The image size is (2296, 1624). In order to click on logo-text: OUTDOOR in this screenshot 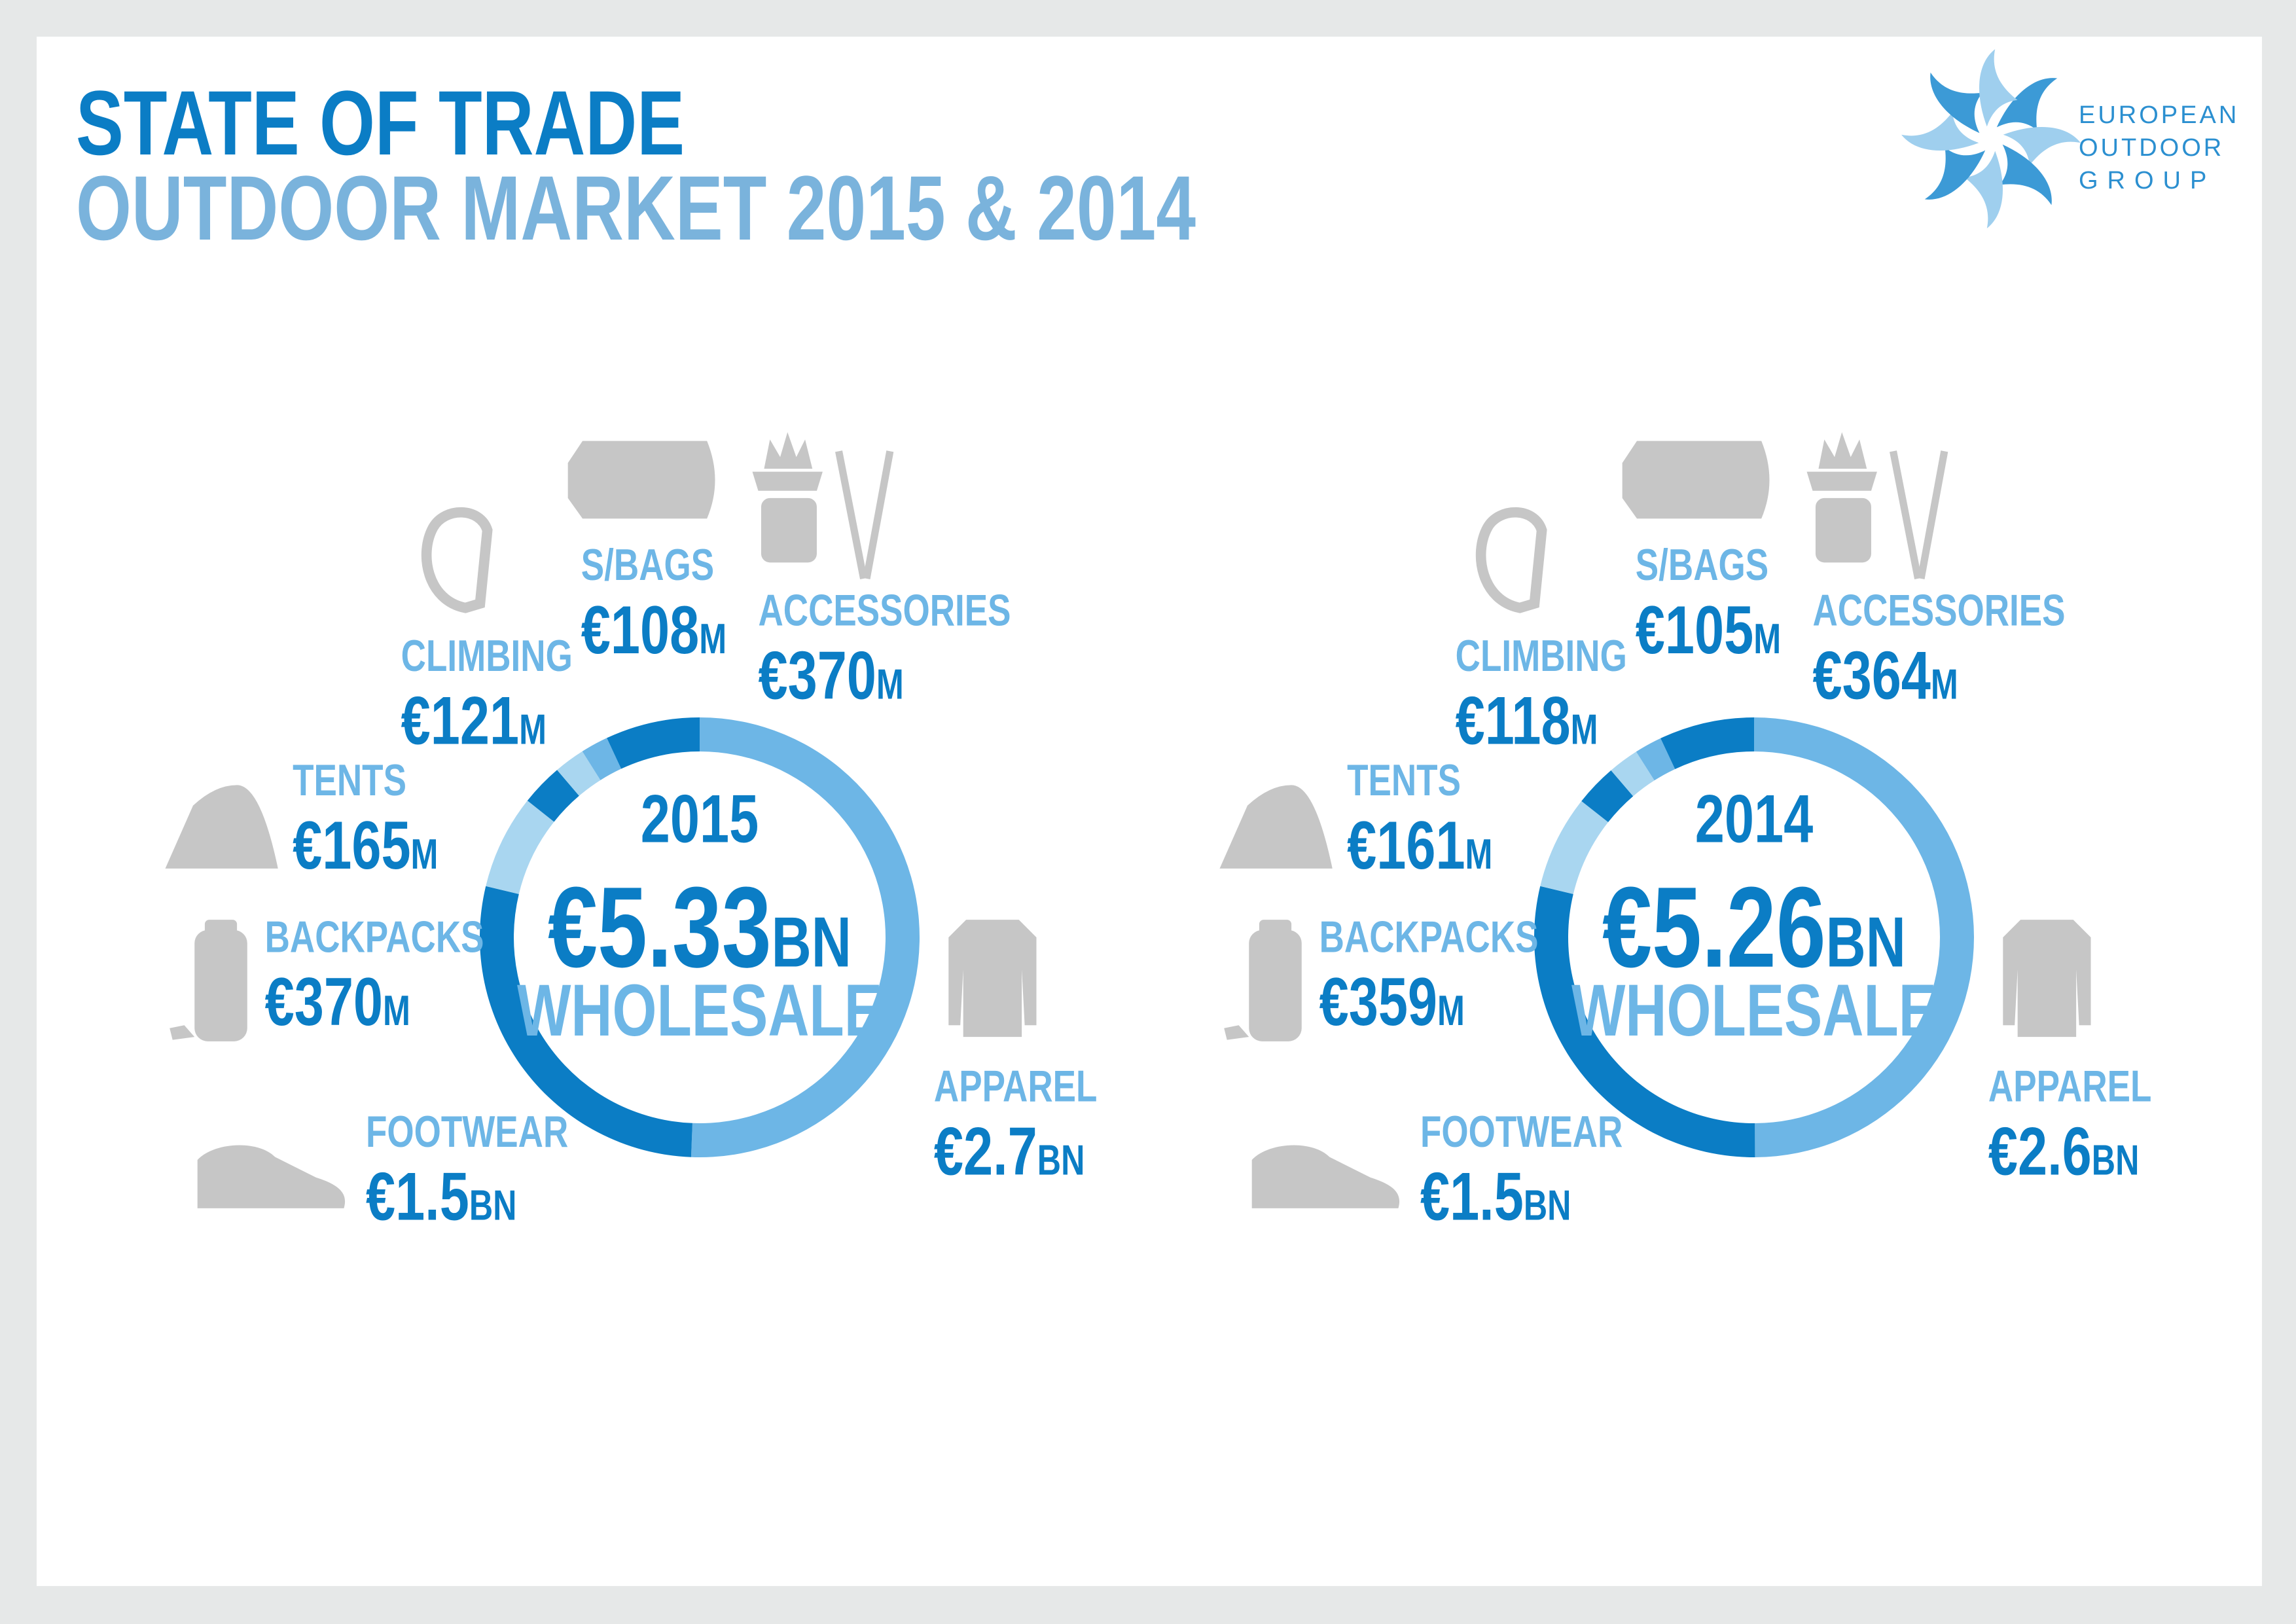, I will do `click(2151, 148)`.